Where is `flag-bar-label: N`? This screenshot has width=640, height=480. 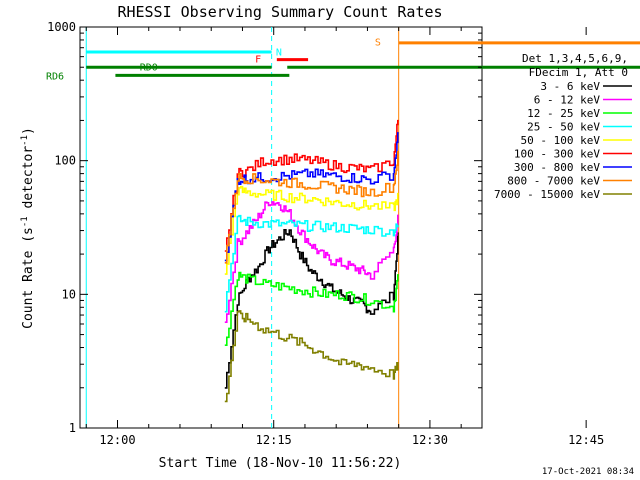
flag-bar-label: N is located at coordinates (279, 53).